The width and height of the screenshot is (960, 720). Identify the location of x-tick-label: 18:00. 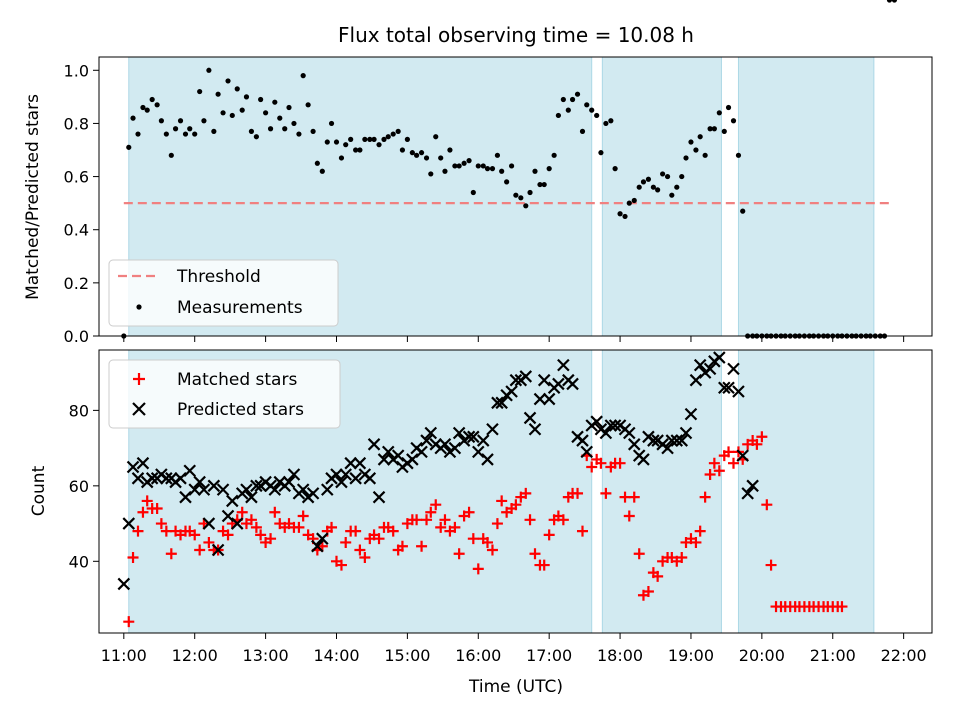
(620, 655).